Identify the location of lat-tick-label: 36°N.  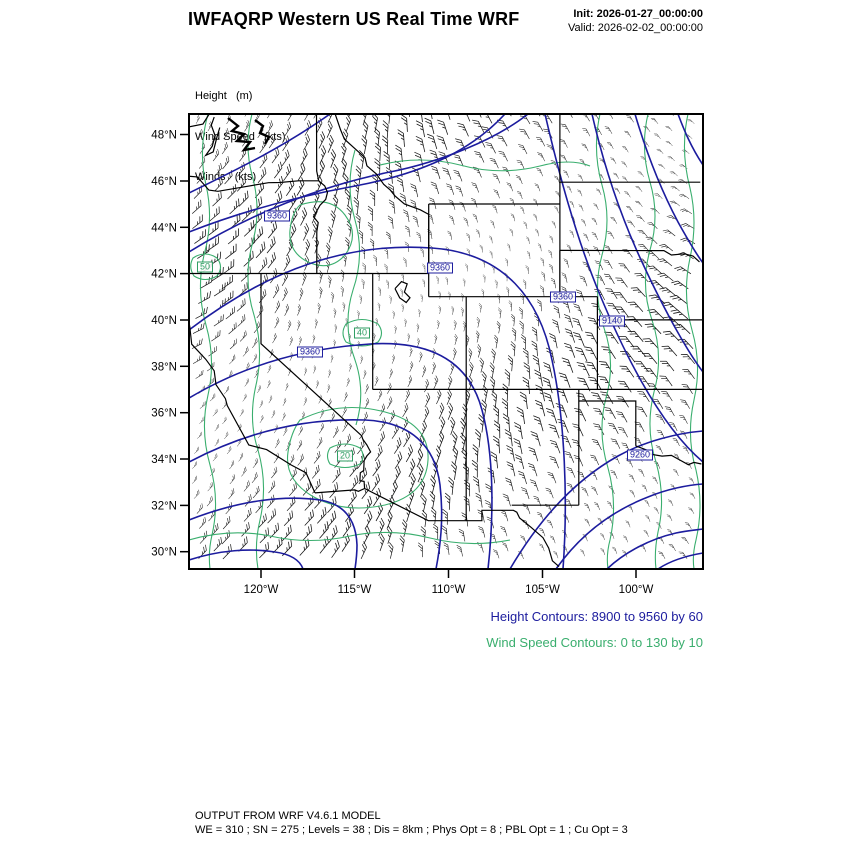
(164, 414).